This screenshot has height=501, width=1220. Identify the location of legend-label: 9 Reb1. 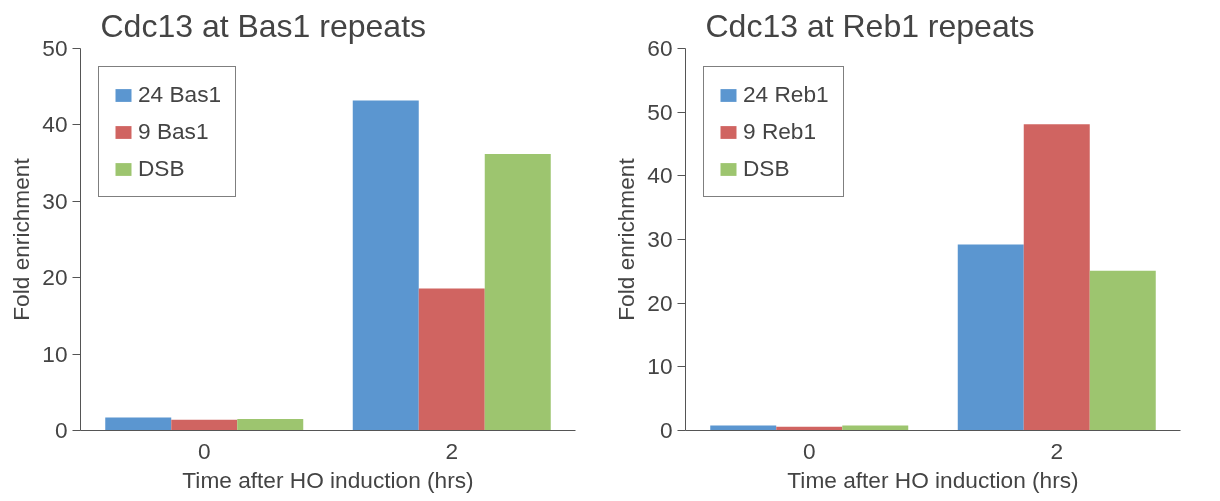
(780, 131).